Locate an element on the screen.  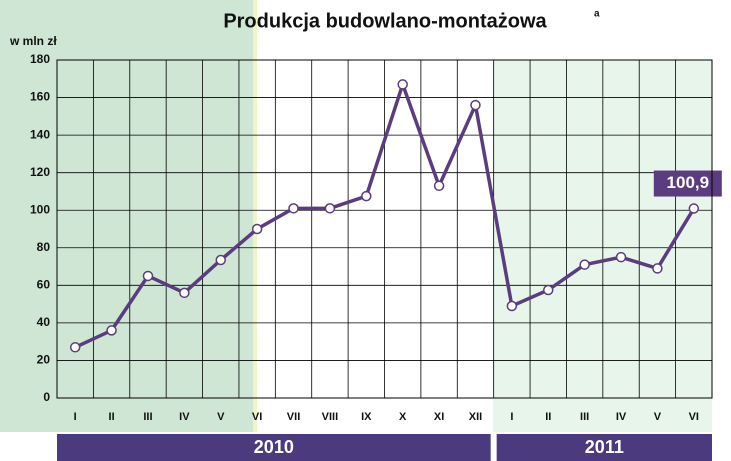
shade-strip is located at coordinates (255, 216).